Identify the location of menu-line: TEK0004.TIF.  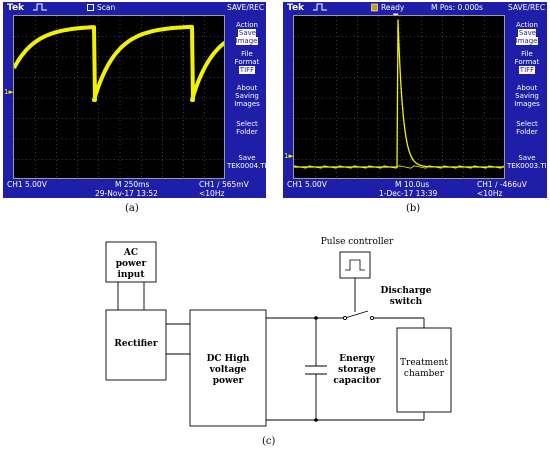
(249, 166).